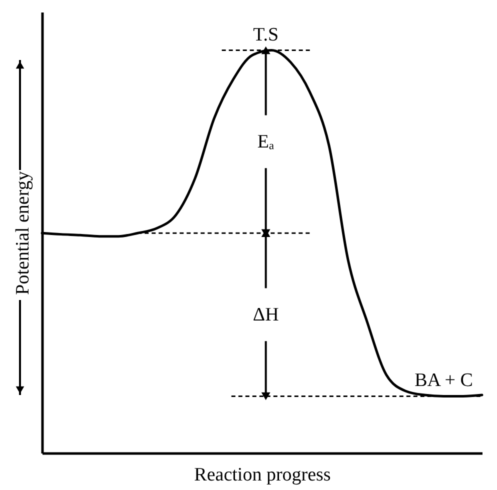  I want to click on y-axis-title: Potential energy, so click(23, 232).